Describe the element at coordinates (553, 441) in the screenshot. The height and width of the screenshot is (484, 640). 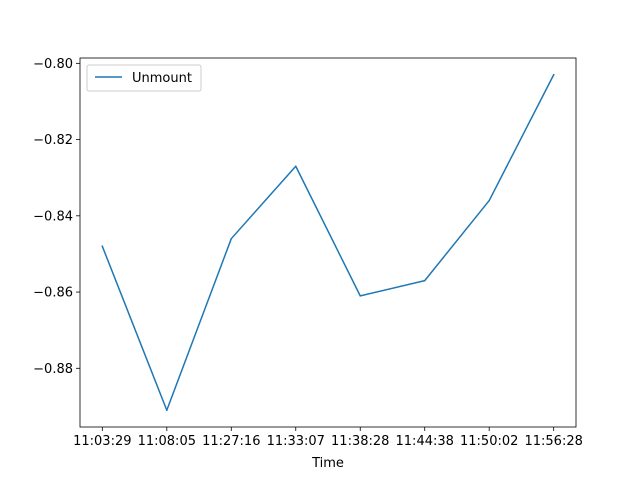
I see `x-tick-label: 11:56:28` at that location.